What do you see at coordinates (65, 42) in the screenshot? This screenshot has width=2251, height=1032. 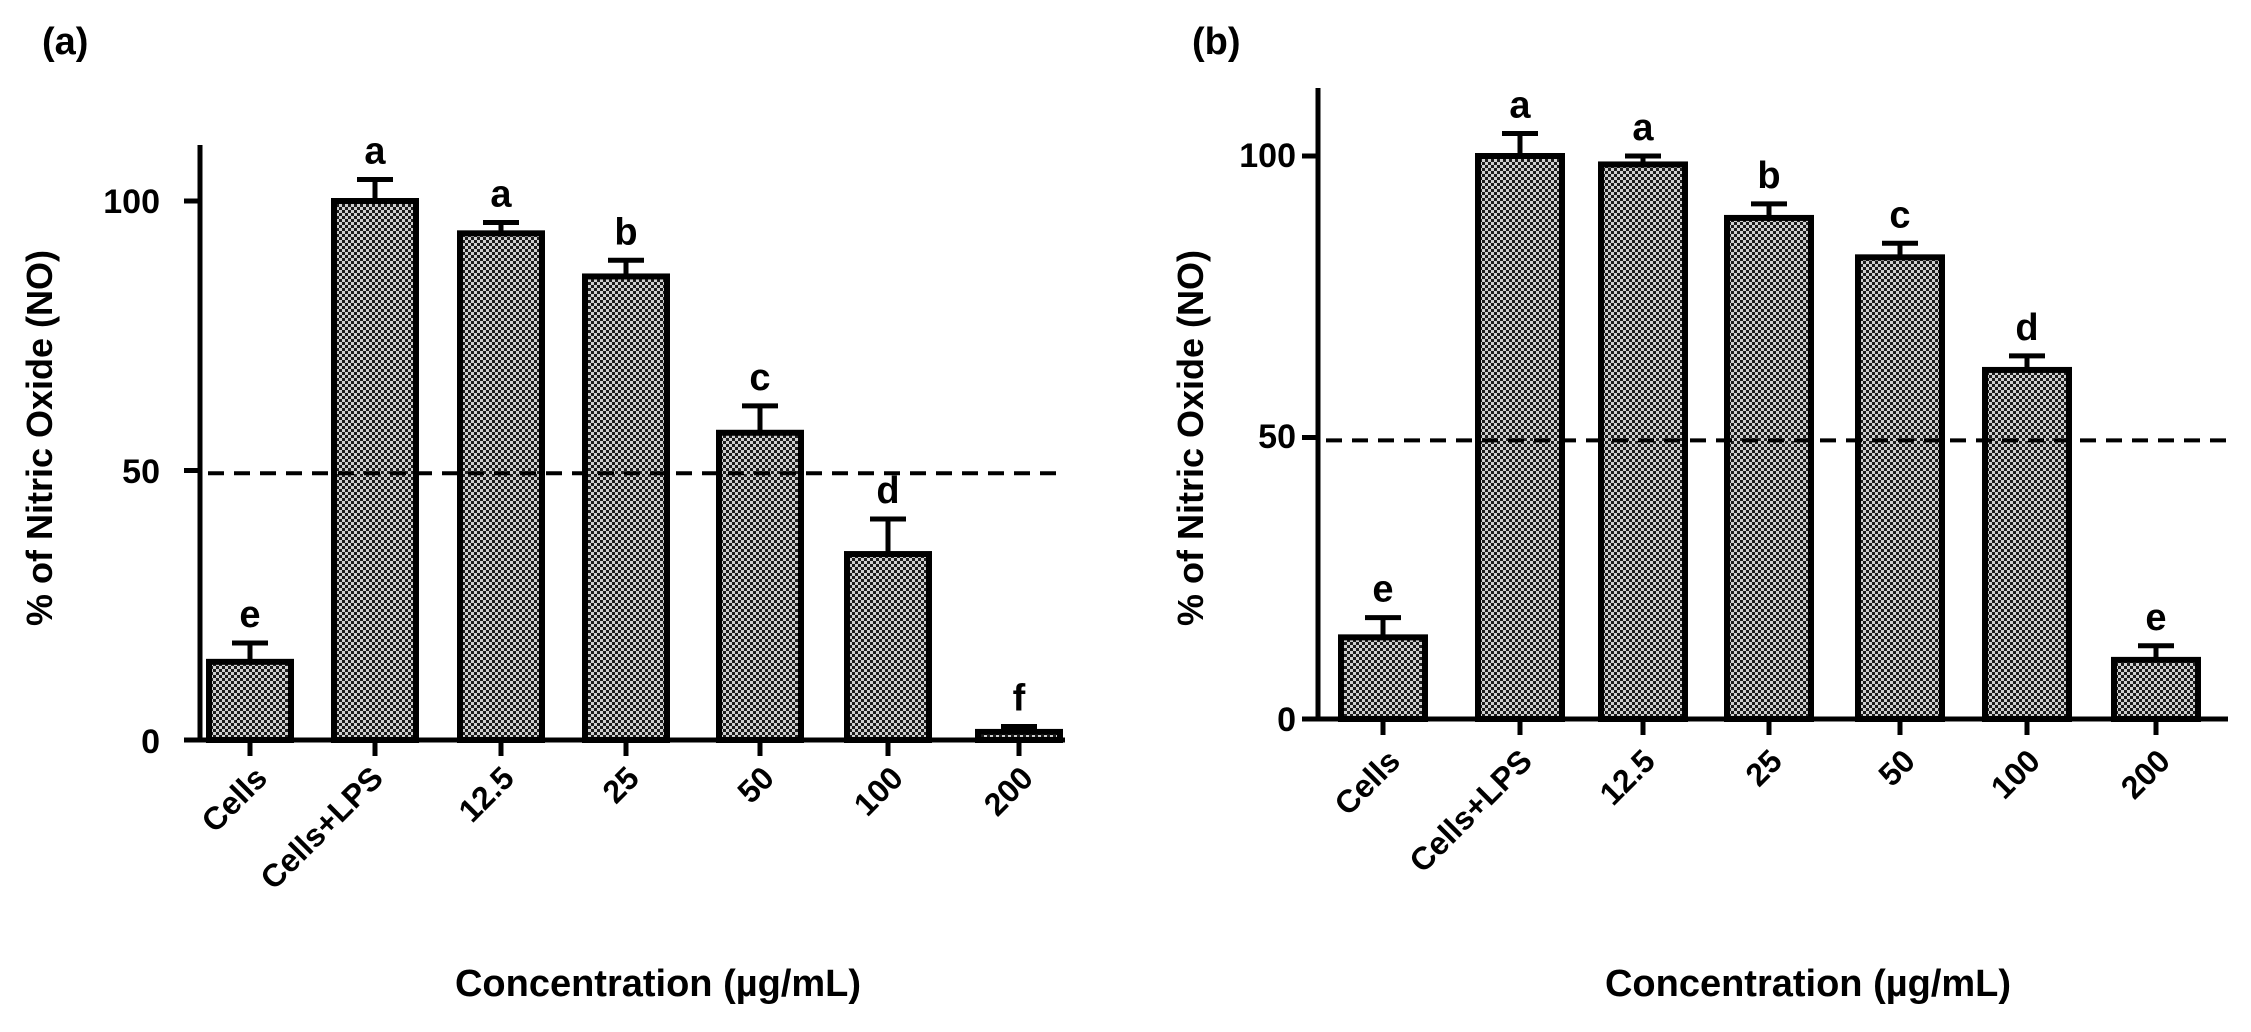 I see `panel-label: (a)` at bounding box center [65, 42].